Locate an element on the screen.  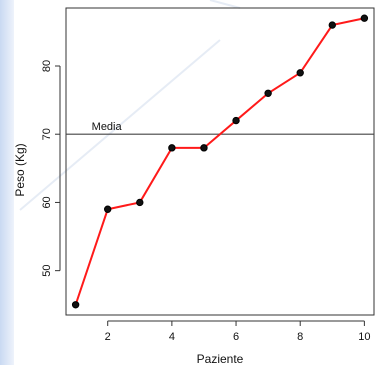
x-axis-label: Paziente is located at coordinates (220, 358).